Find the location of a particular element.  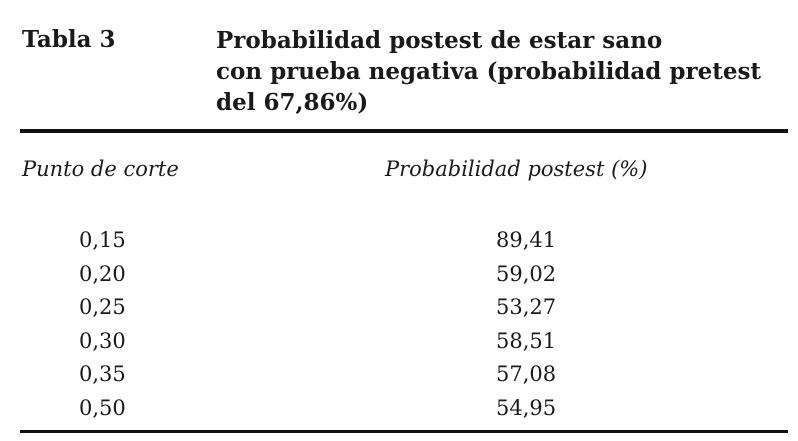

probability-cell: 54,95 is located at coordinates (526, 407).